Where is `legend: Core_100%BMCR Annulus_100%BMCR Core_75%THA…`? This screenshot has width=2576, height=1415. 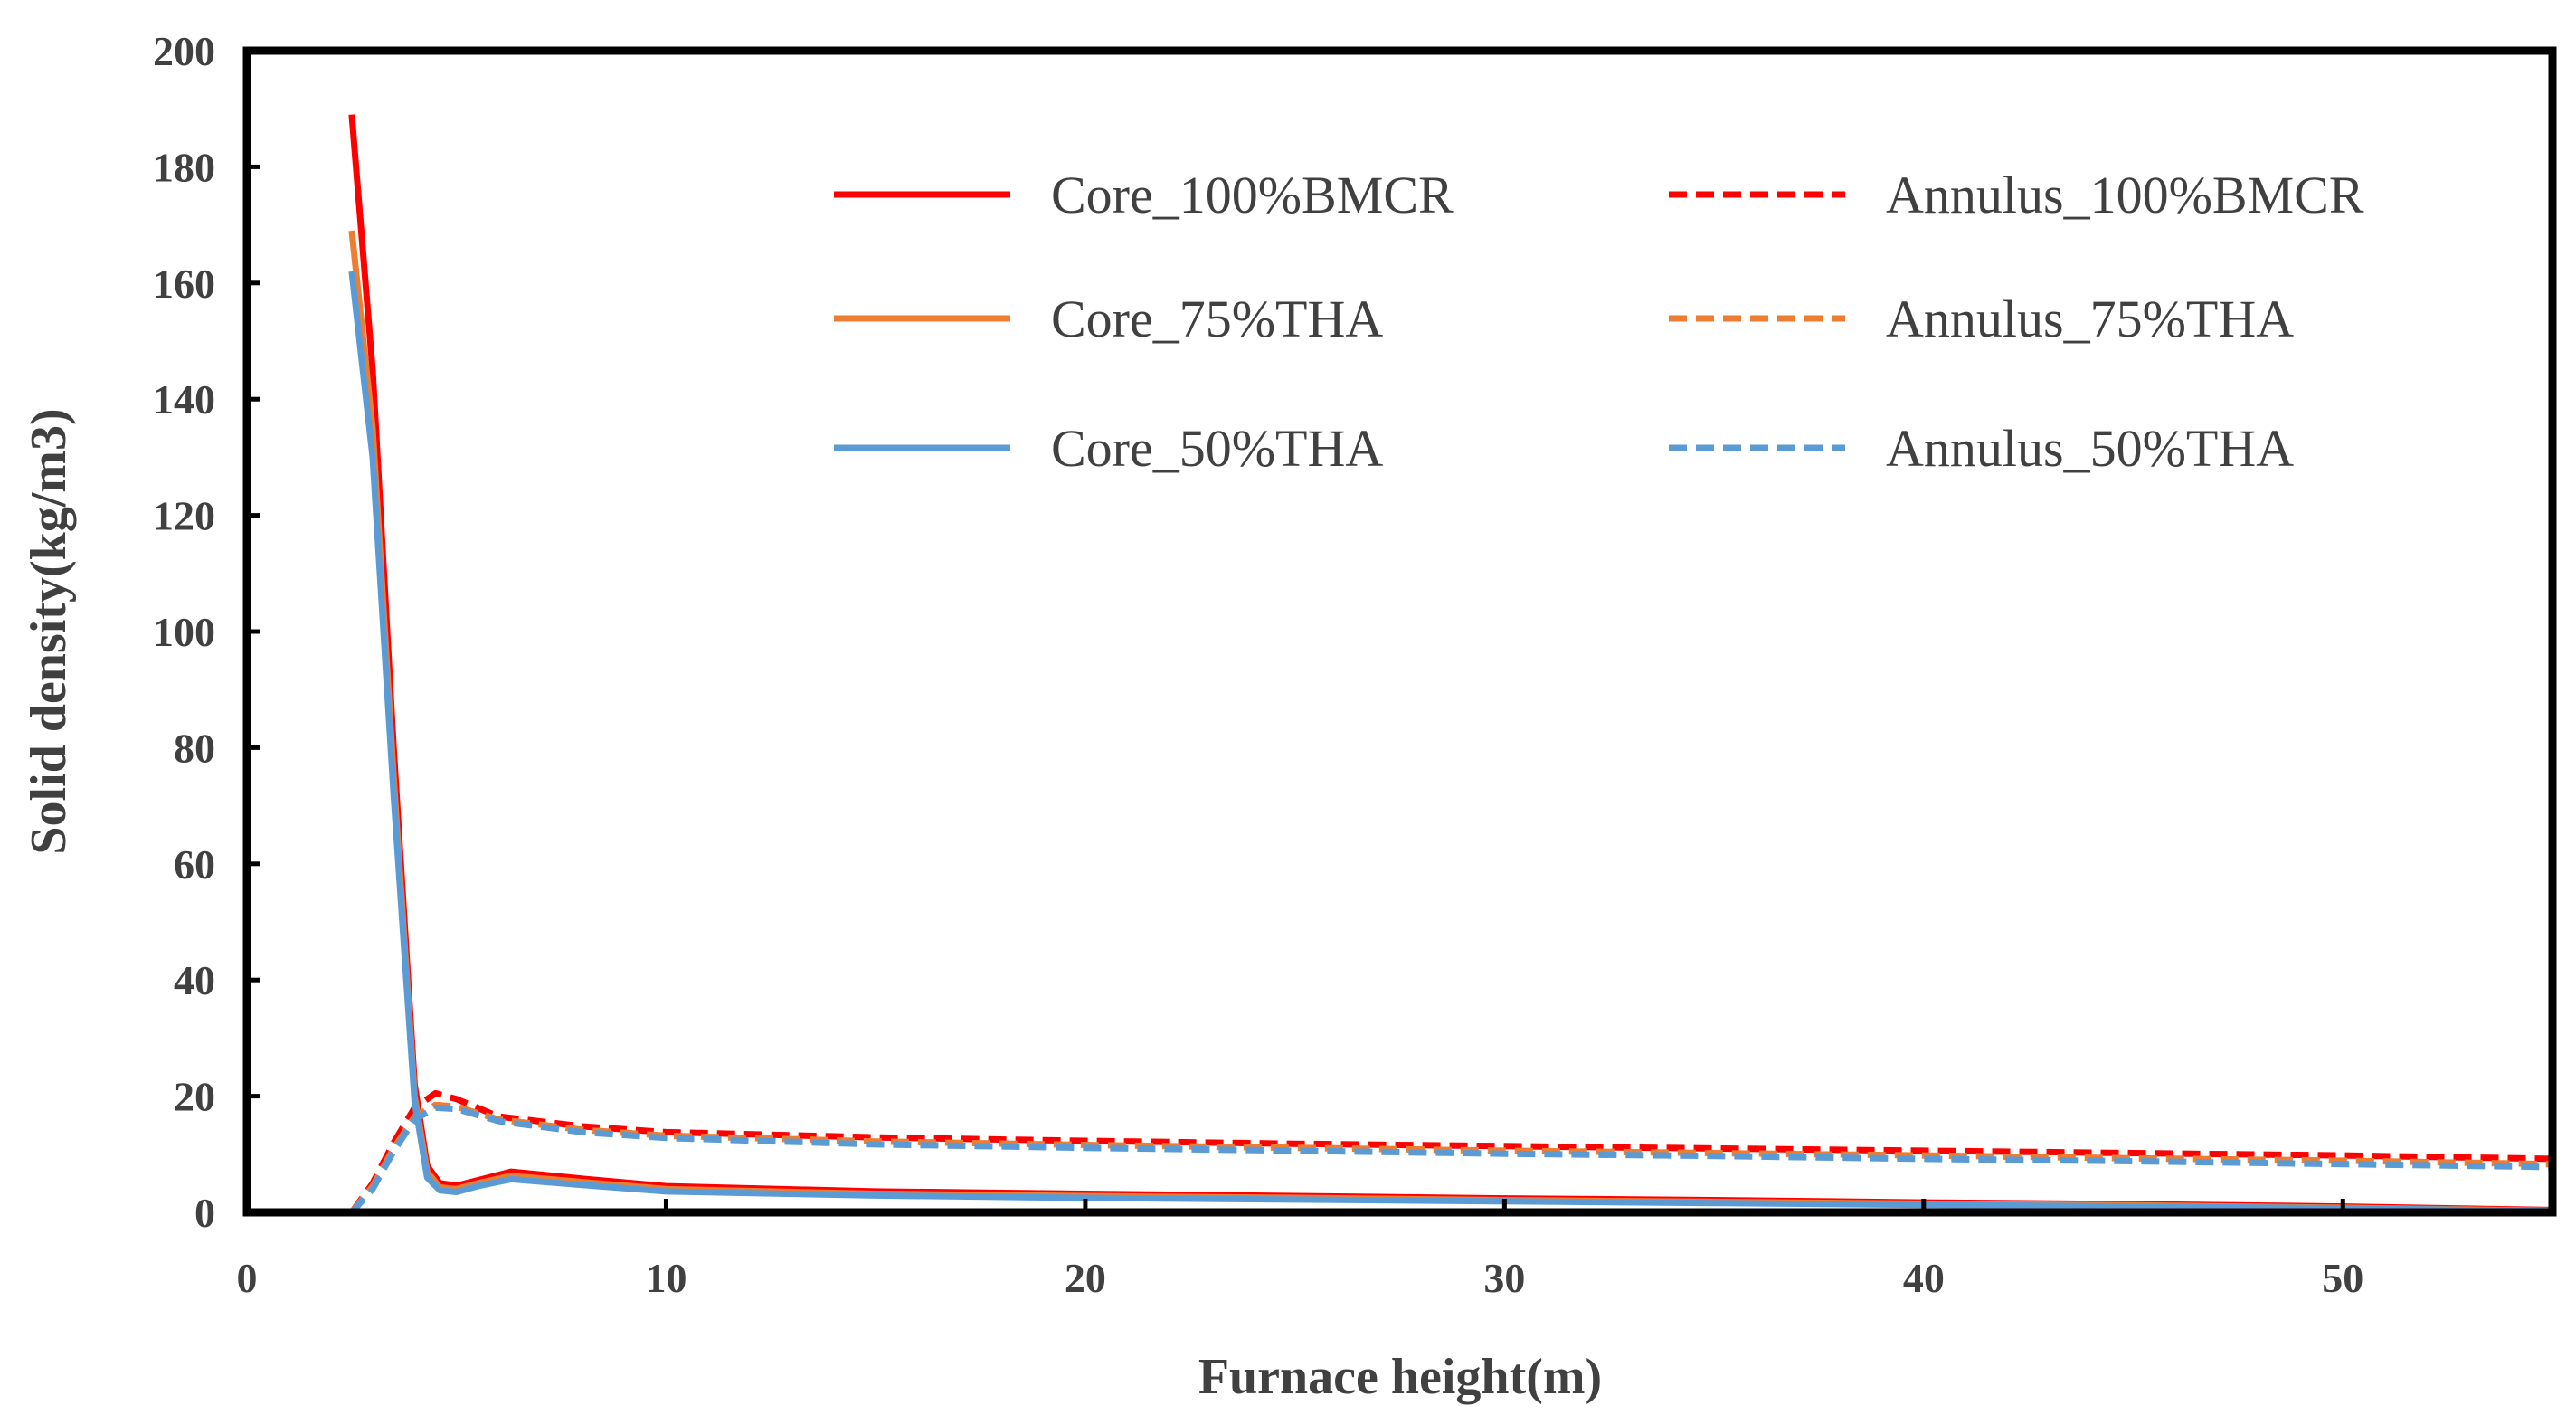 legend: Core_100%BMCR Annulus_100%BMCR Core_75%THA… is located at coordinates (1599, 322).